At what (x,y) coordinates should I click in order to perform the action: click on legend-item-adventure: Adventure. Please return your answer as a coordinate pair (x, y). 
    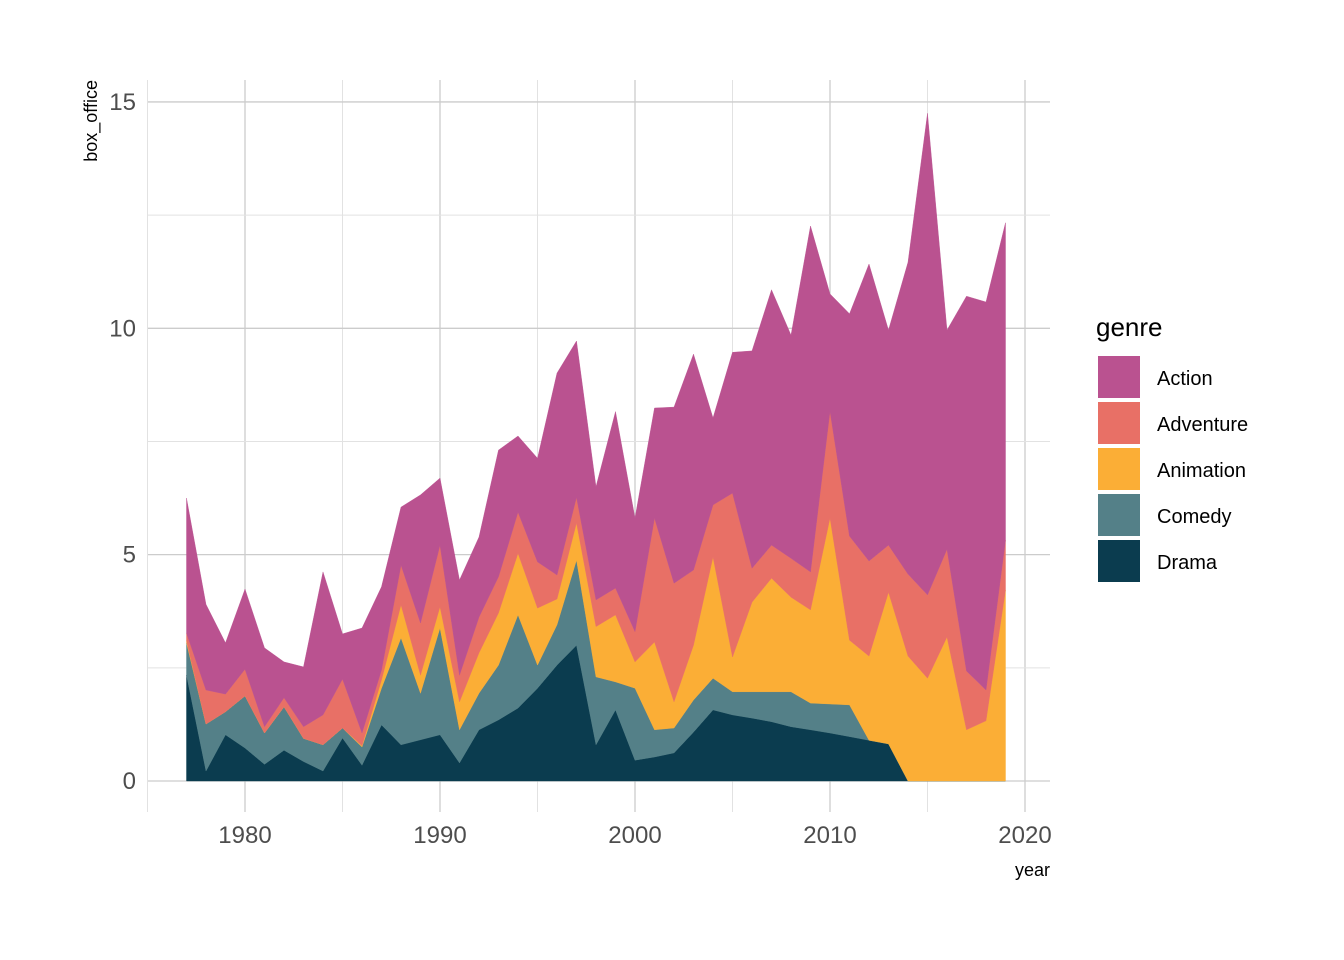
    Looking at the image, I should click on (1173, 423).